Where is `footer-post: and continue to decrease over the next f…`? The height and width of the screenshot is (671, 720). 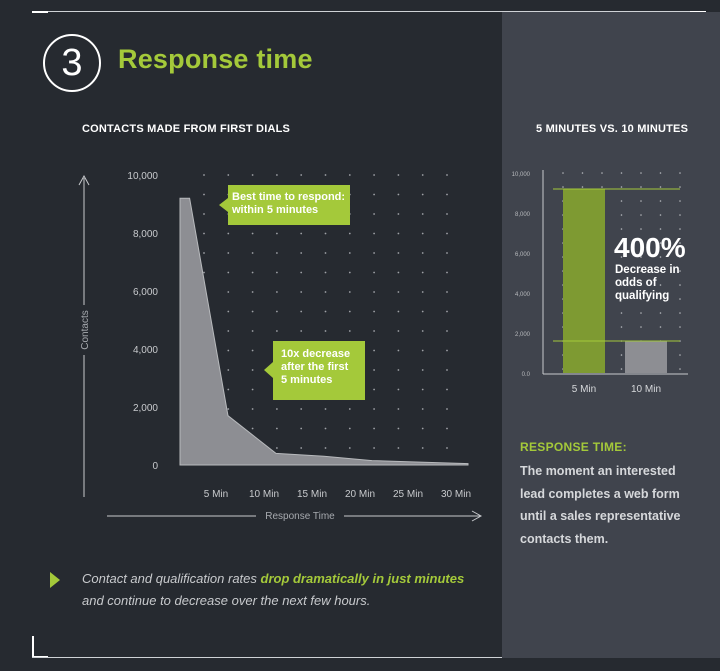 footer-post: and continue to decrease over the next f… is located at coordinates (226, 600).